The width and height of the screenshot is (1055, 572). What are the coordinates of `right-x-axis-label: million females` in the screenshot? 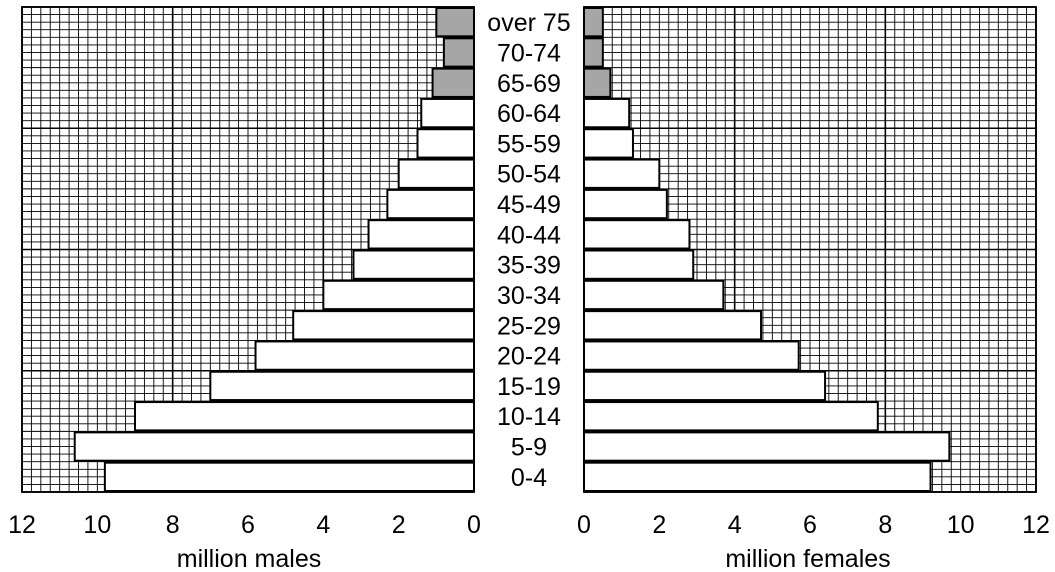 It's located at (807, 558).